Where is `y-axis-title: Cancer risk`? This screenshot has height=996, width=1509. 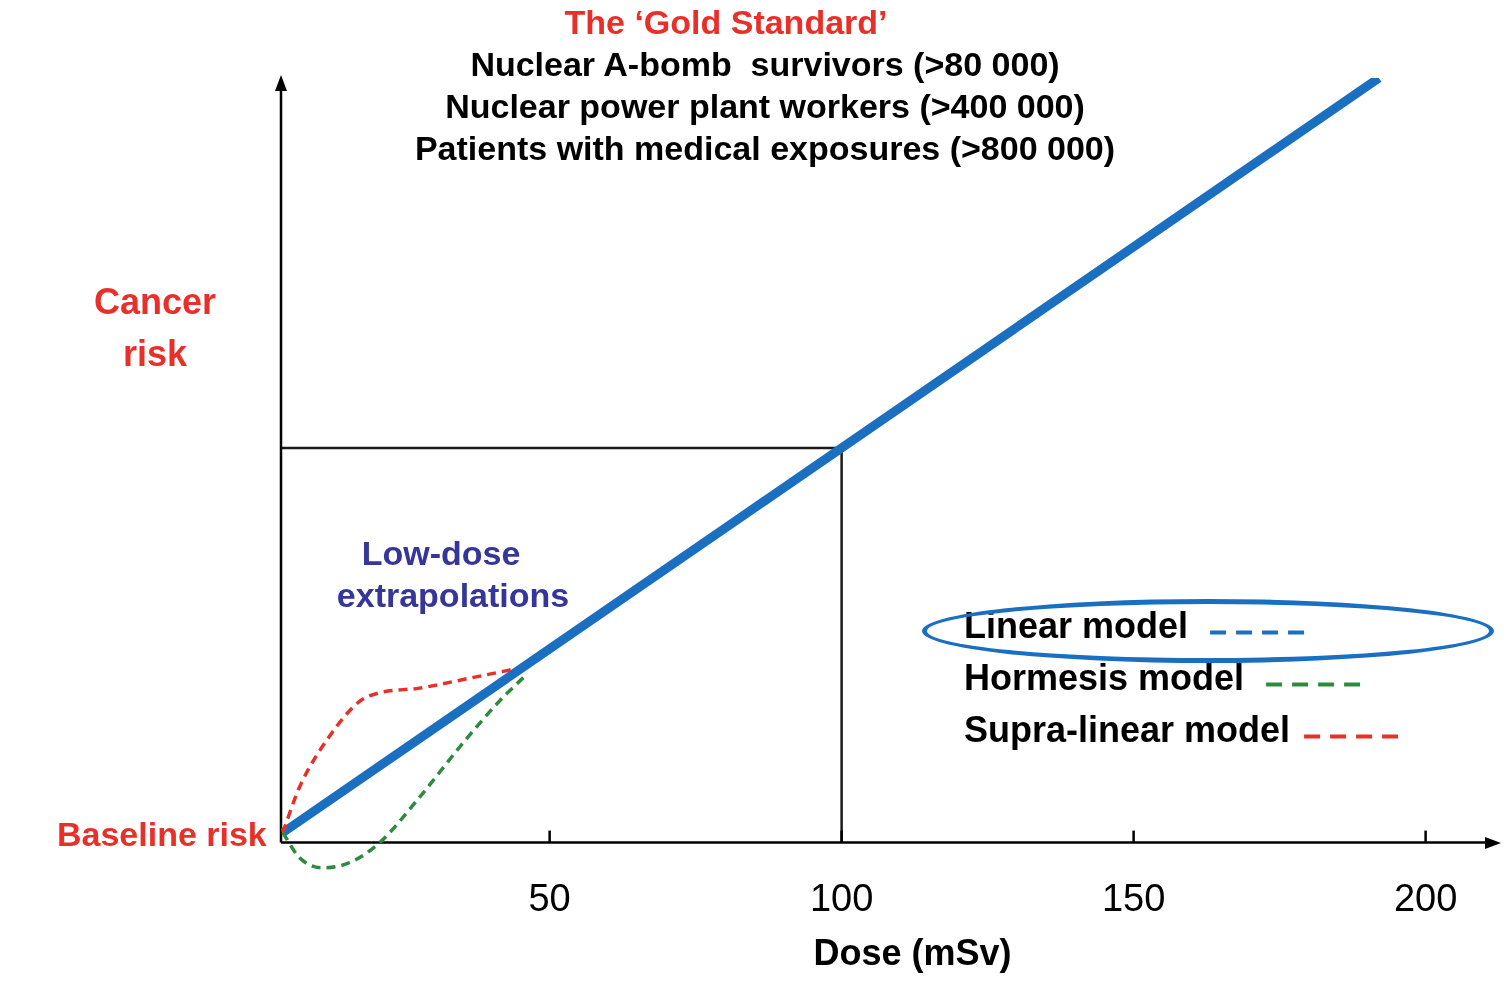
y-axis-title: Cancer risk is located at coordinates (155, 328).